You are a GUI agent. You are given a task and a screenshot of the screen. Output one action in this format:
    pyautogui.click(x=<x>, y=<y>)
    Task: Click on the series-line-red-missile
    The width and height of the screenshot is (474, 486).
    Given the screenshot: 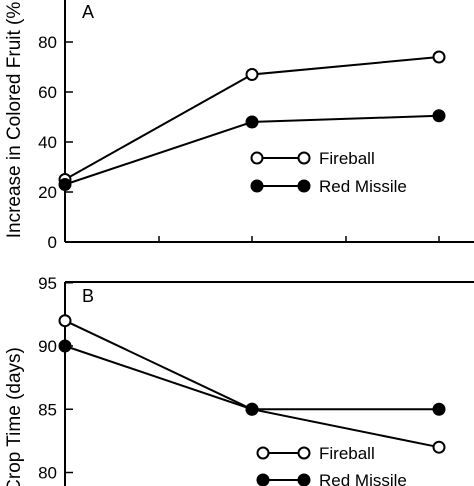 What is the action you would take?
    pyautogui.click(x=251, y=378)
    